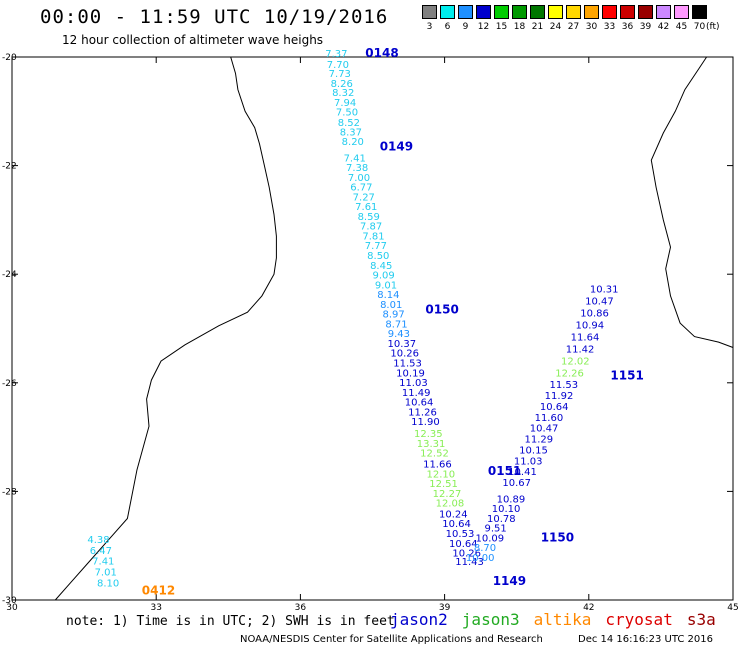 The width and height of the screenshot is (740, 650). What do you see at coordinates (447, 27) in the screenshot?
I see `scale-label: 6` at bounding box center [447, 27].